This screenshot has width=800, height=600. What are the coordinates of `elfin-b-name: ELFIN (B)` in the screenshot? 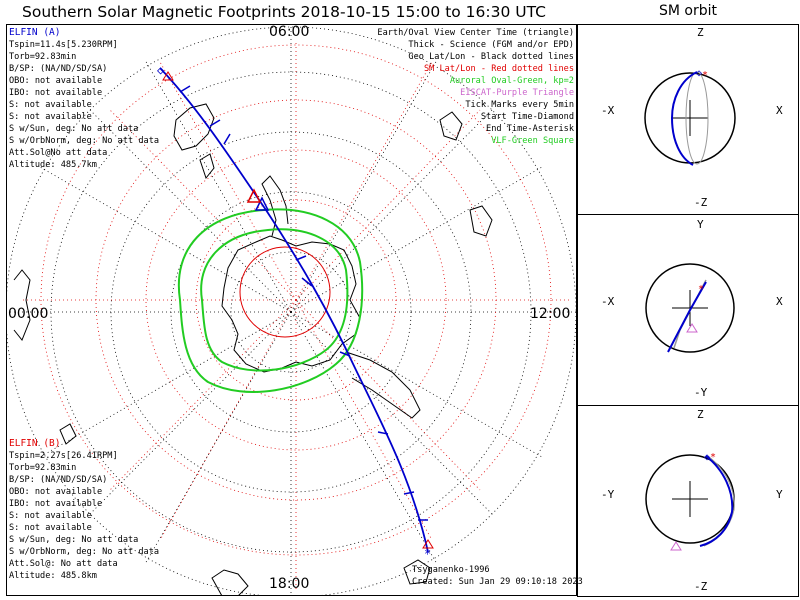 It's located at (35, 443).